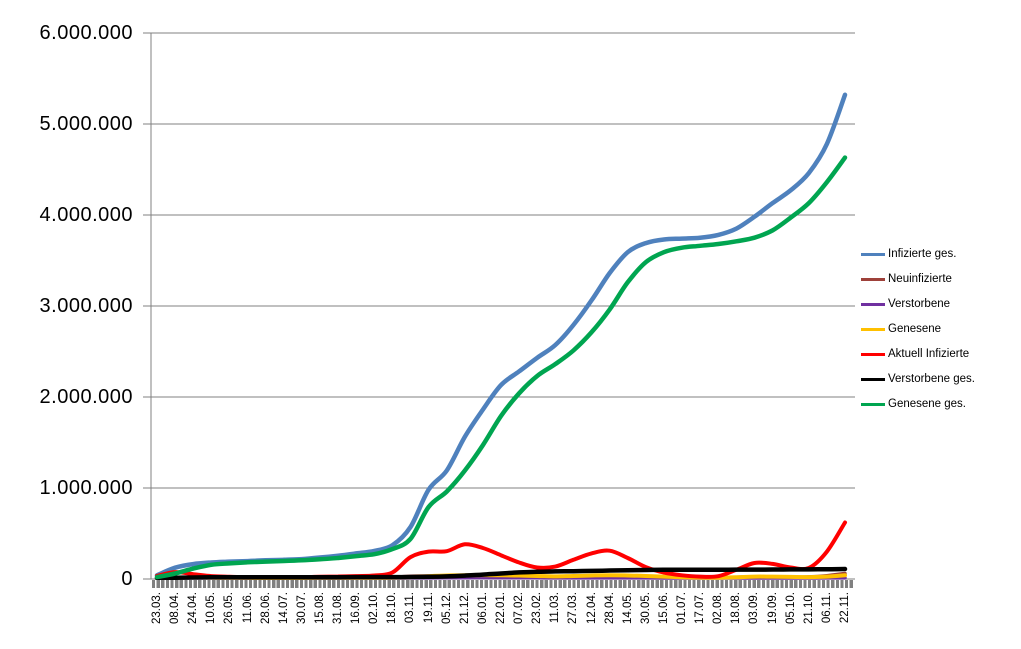  Describe the element at coordinates (826, 608) in the screenshot. I see `x-axis-tick-label: 06.11.` at that location.